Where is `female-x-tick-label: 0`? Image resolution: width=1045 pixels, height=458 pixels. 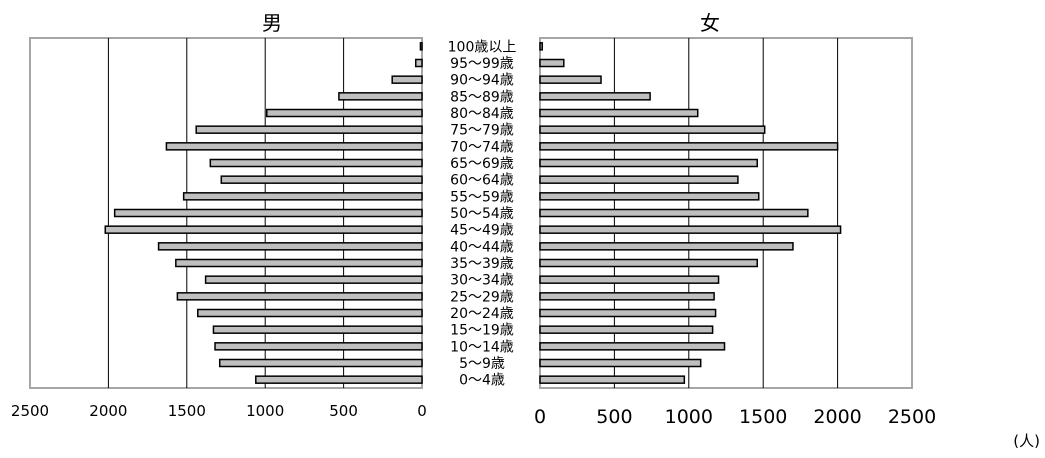 female-x-tick-label: 0 is located at coordinates (540, 417).